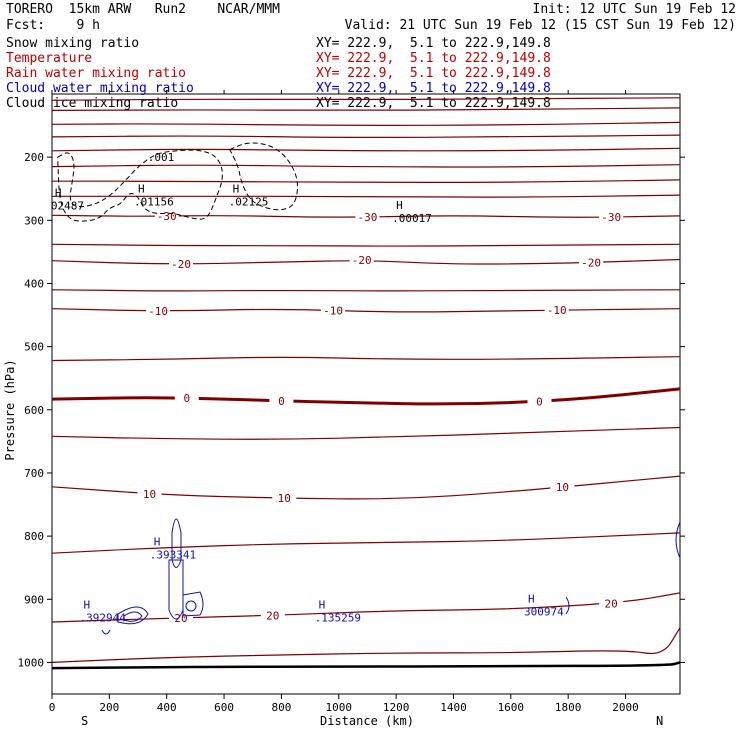 The width and height of the screenshot is (740, 740). Describe the element at coordinates (396, 707) in the screenshot. I see `x-tick-label: 1200` at that location.